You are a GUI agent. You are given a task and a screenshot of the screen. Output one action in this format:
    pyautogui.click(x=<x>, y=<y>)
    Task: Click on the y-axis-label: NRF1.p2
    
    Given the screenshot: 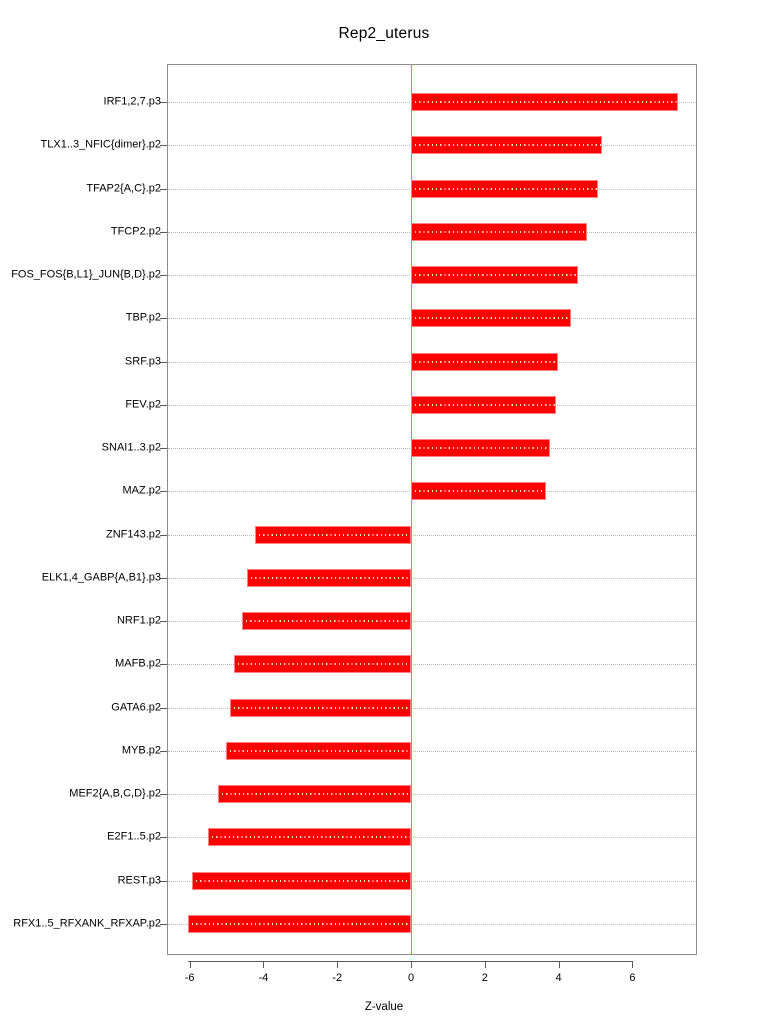 What is the action you would take?
    pyautogui.click(x=138, y=620)
    